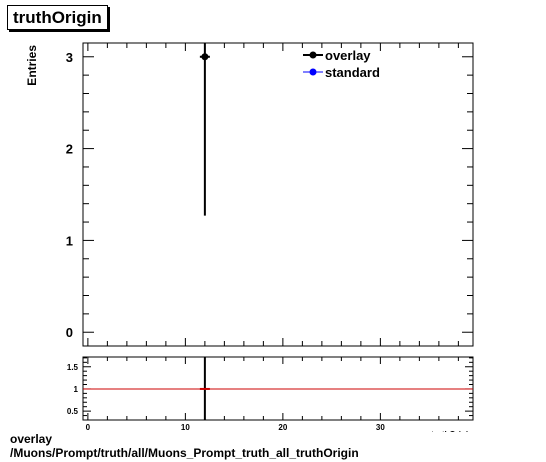 Image resolution: width=546 pixels, height=462 pixels. Describe the element at coordinates (185, 427) in the screenshot. I see `ratio-x-tick-label: 10` at that location.